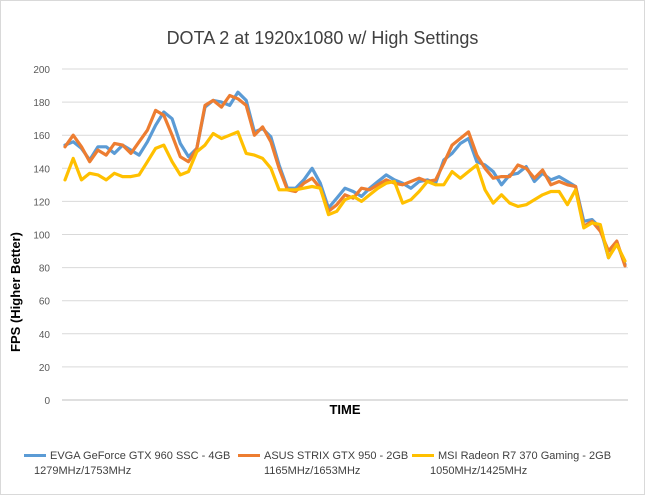 The width and height of the screenshot is (645, 495). Describe the element at coordinates (323, 464) in the screenshot. I see `legend-item-asus: ASUS STRIX GTX 950 - 2GB 1165MHz/1653MHz` at that location.